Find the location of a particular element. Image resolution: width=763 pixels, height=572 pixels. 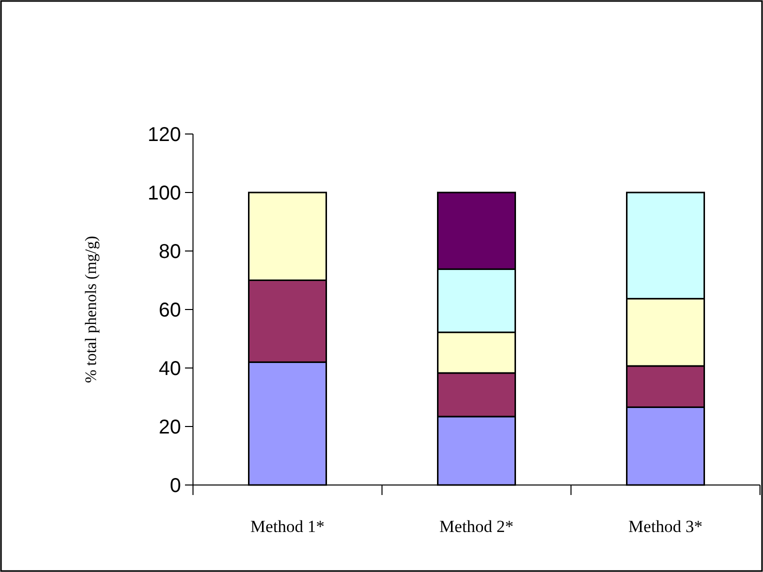

y-tick-label: 0 is located at coordinates (175, 486).